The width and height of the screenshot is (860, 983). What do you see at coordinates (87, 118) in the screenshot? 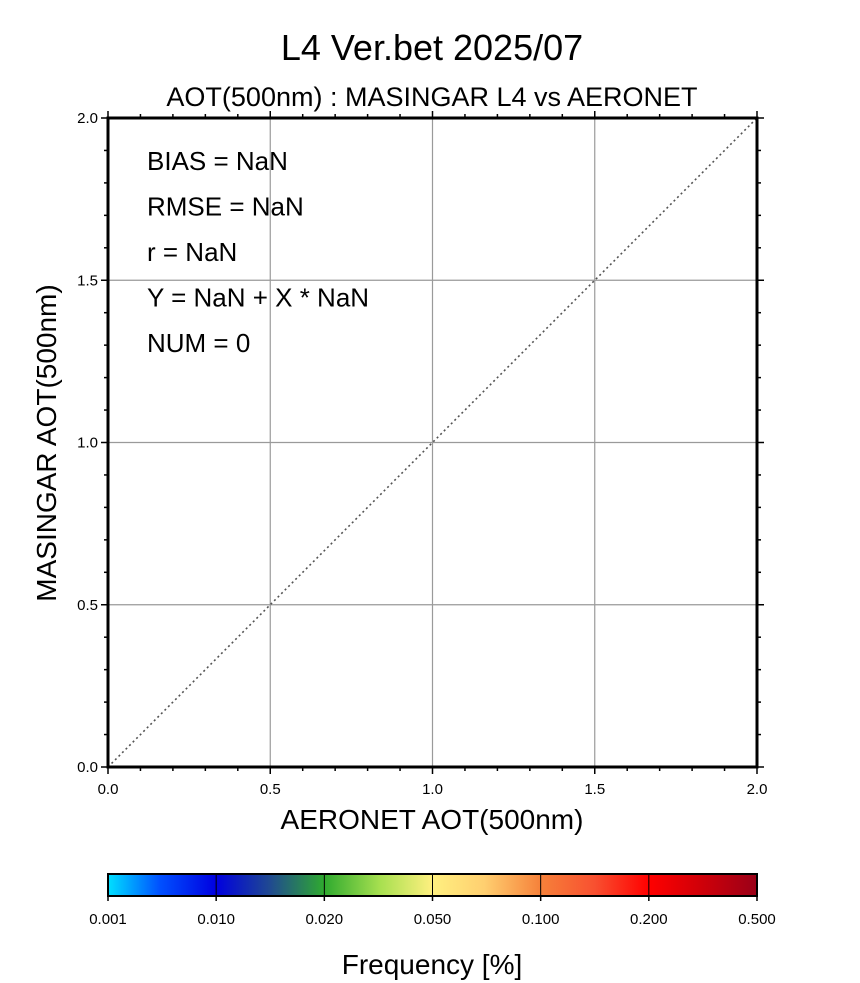
I see `y-tick-label: 2.0` at bounding box center [87, 118].